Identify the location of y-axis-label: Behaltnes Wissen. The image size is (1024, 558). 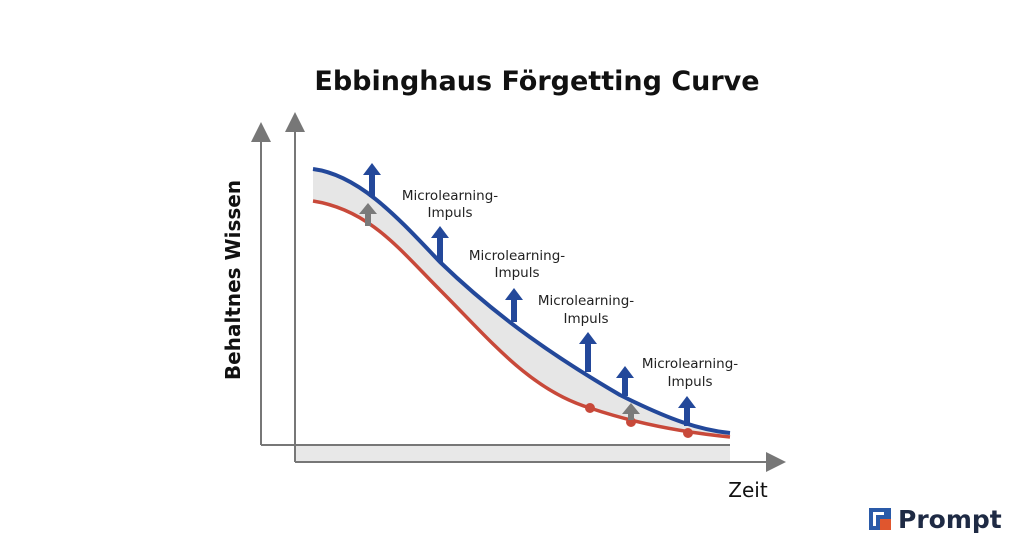
(233, 280).